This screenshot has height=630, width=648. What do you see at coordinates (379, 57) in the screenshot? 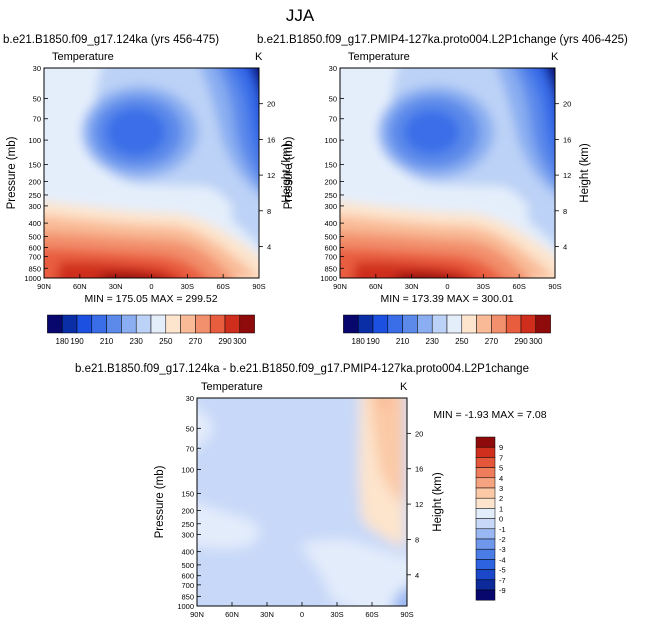
I see `panel-2-variable-label: Temperature` at bounding box center [379, 57].